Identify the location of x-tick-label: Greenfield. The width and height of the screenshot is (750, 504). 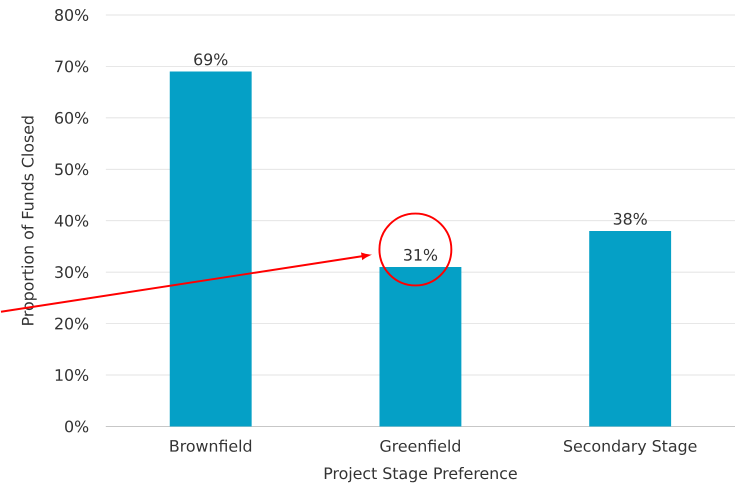
(420, 445).